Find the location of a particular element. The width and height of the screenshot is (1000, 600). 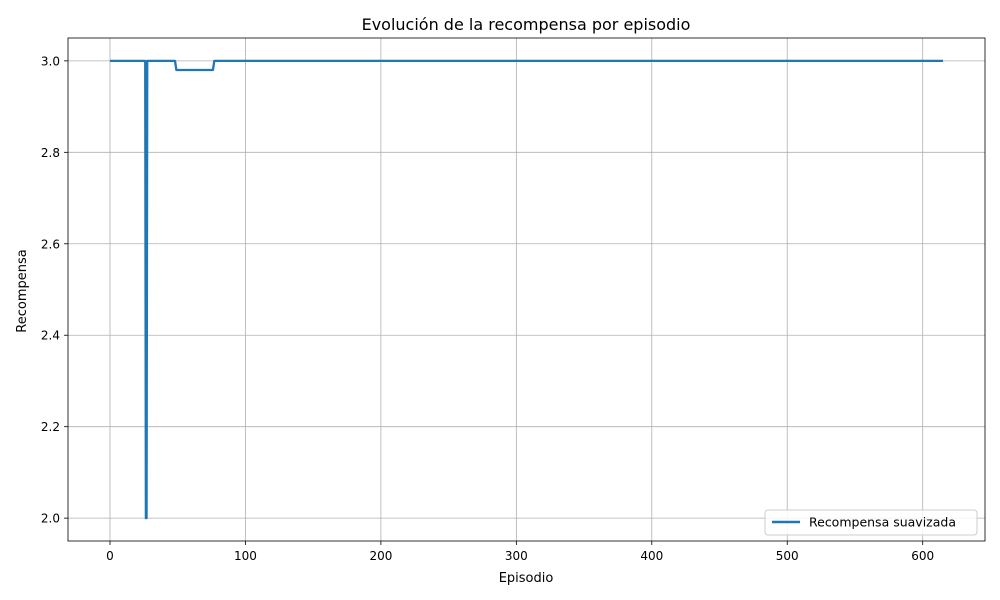

x-axis-ticks: 0 100 200 300 400 500 600 is located at coordinates (520, 552).